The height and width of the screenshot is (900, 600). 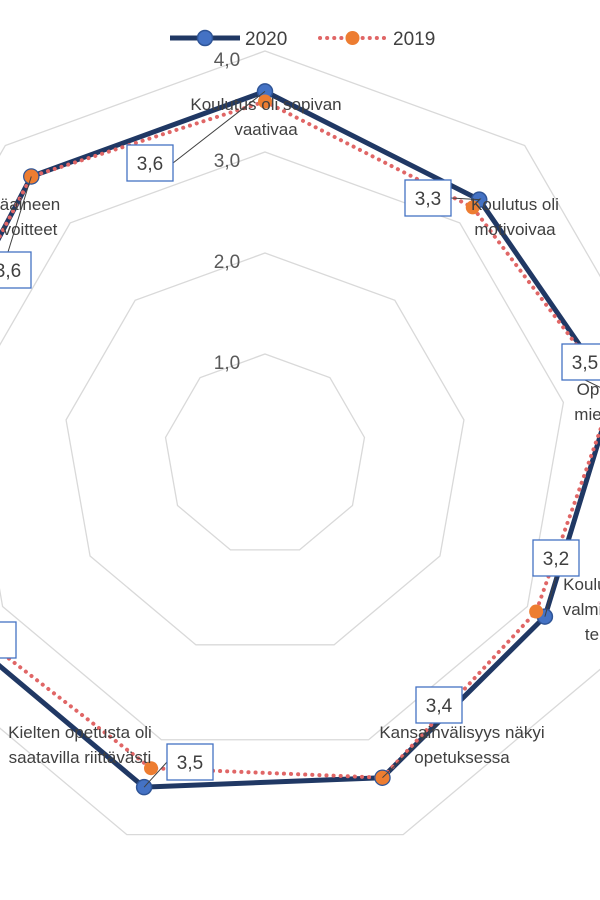 I want to click on category-label: Kansainvälisyys näkyi, so click(x=461, y=732).